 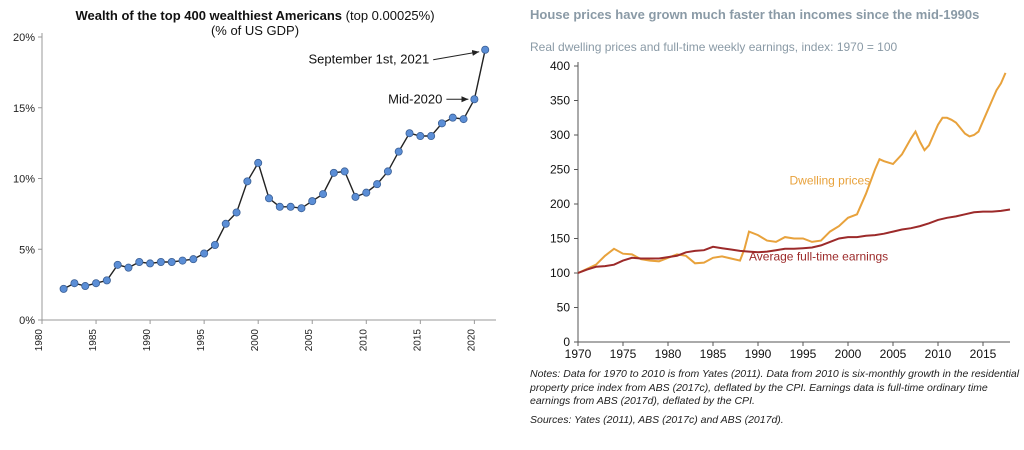 I want to click on right-y-tick-label: 400, so click(x=560, y=66).